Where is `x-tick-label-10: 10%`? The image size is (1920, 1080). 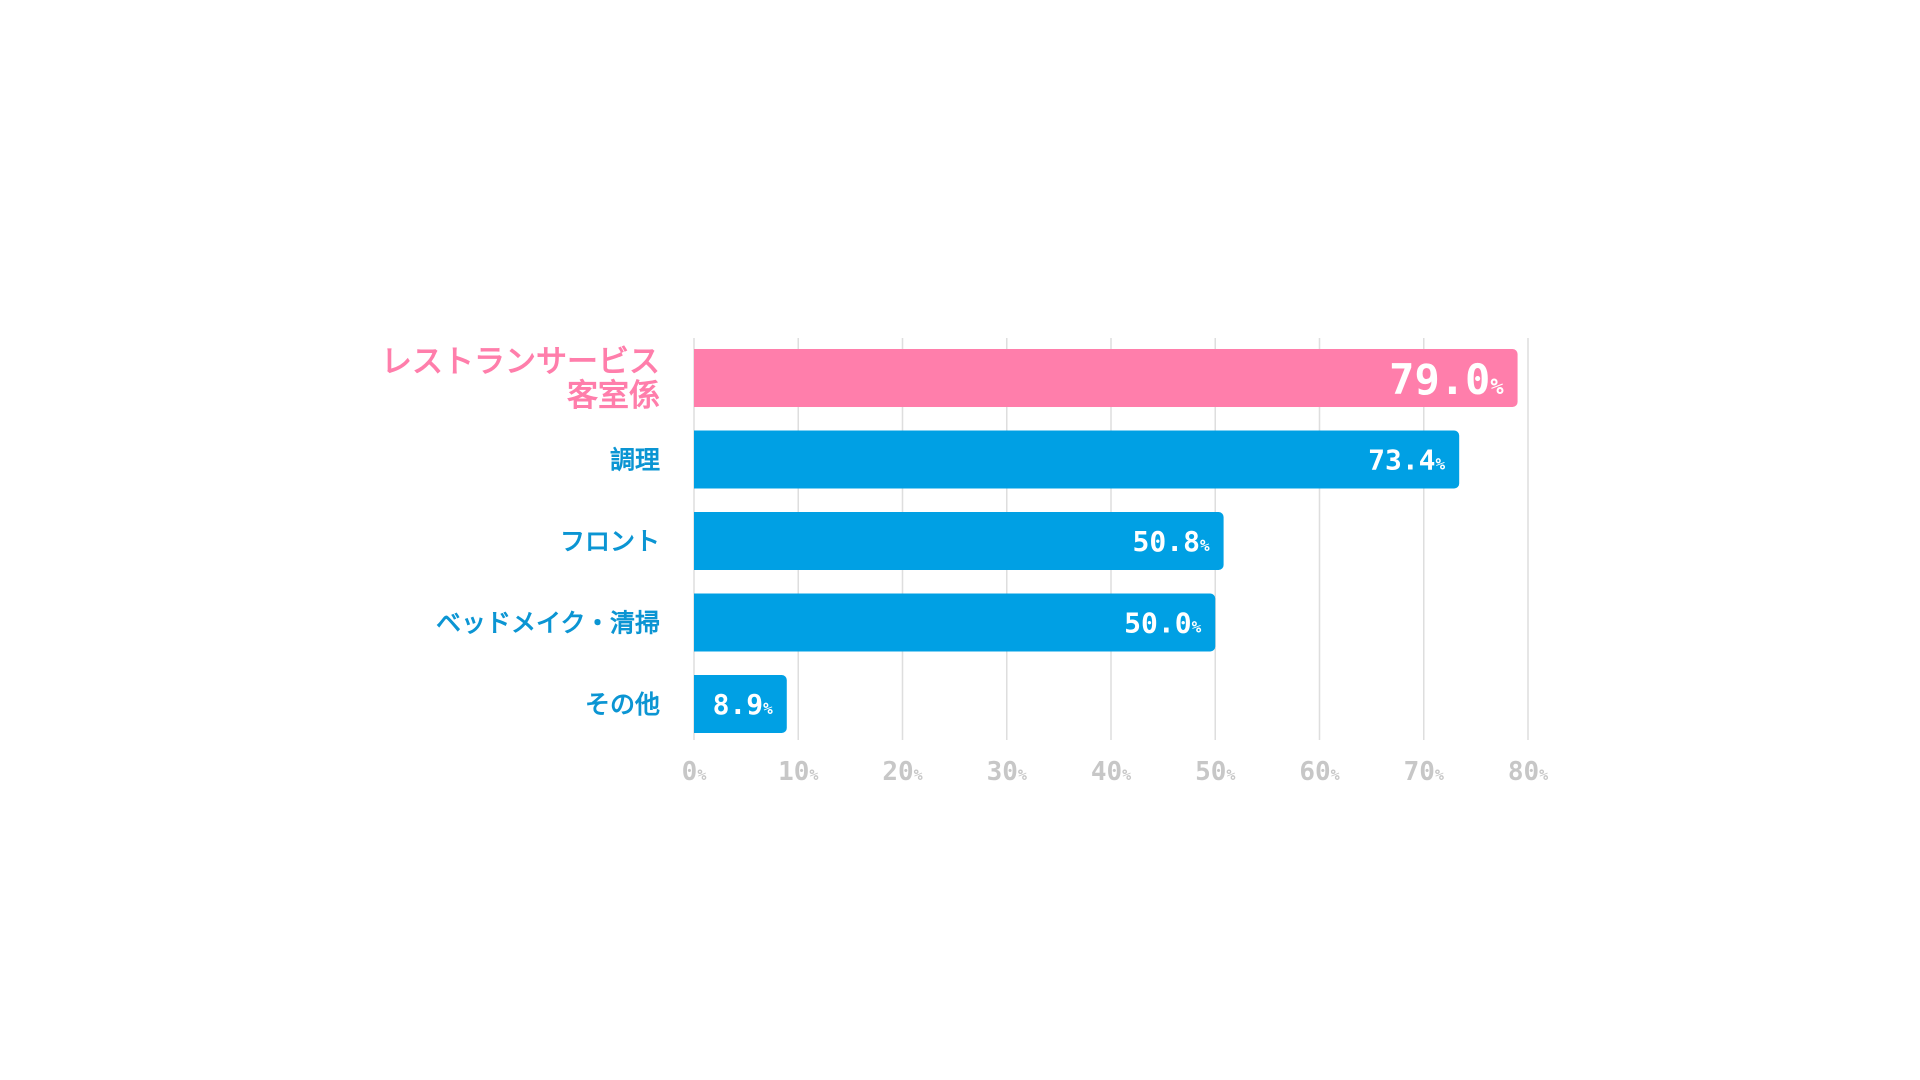
x-tick-label-10: 10% is located at coordinates (798, 772).